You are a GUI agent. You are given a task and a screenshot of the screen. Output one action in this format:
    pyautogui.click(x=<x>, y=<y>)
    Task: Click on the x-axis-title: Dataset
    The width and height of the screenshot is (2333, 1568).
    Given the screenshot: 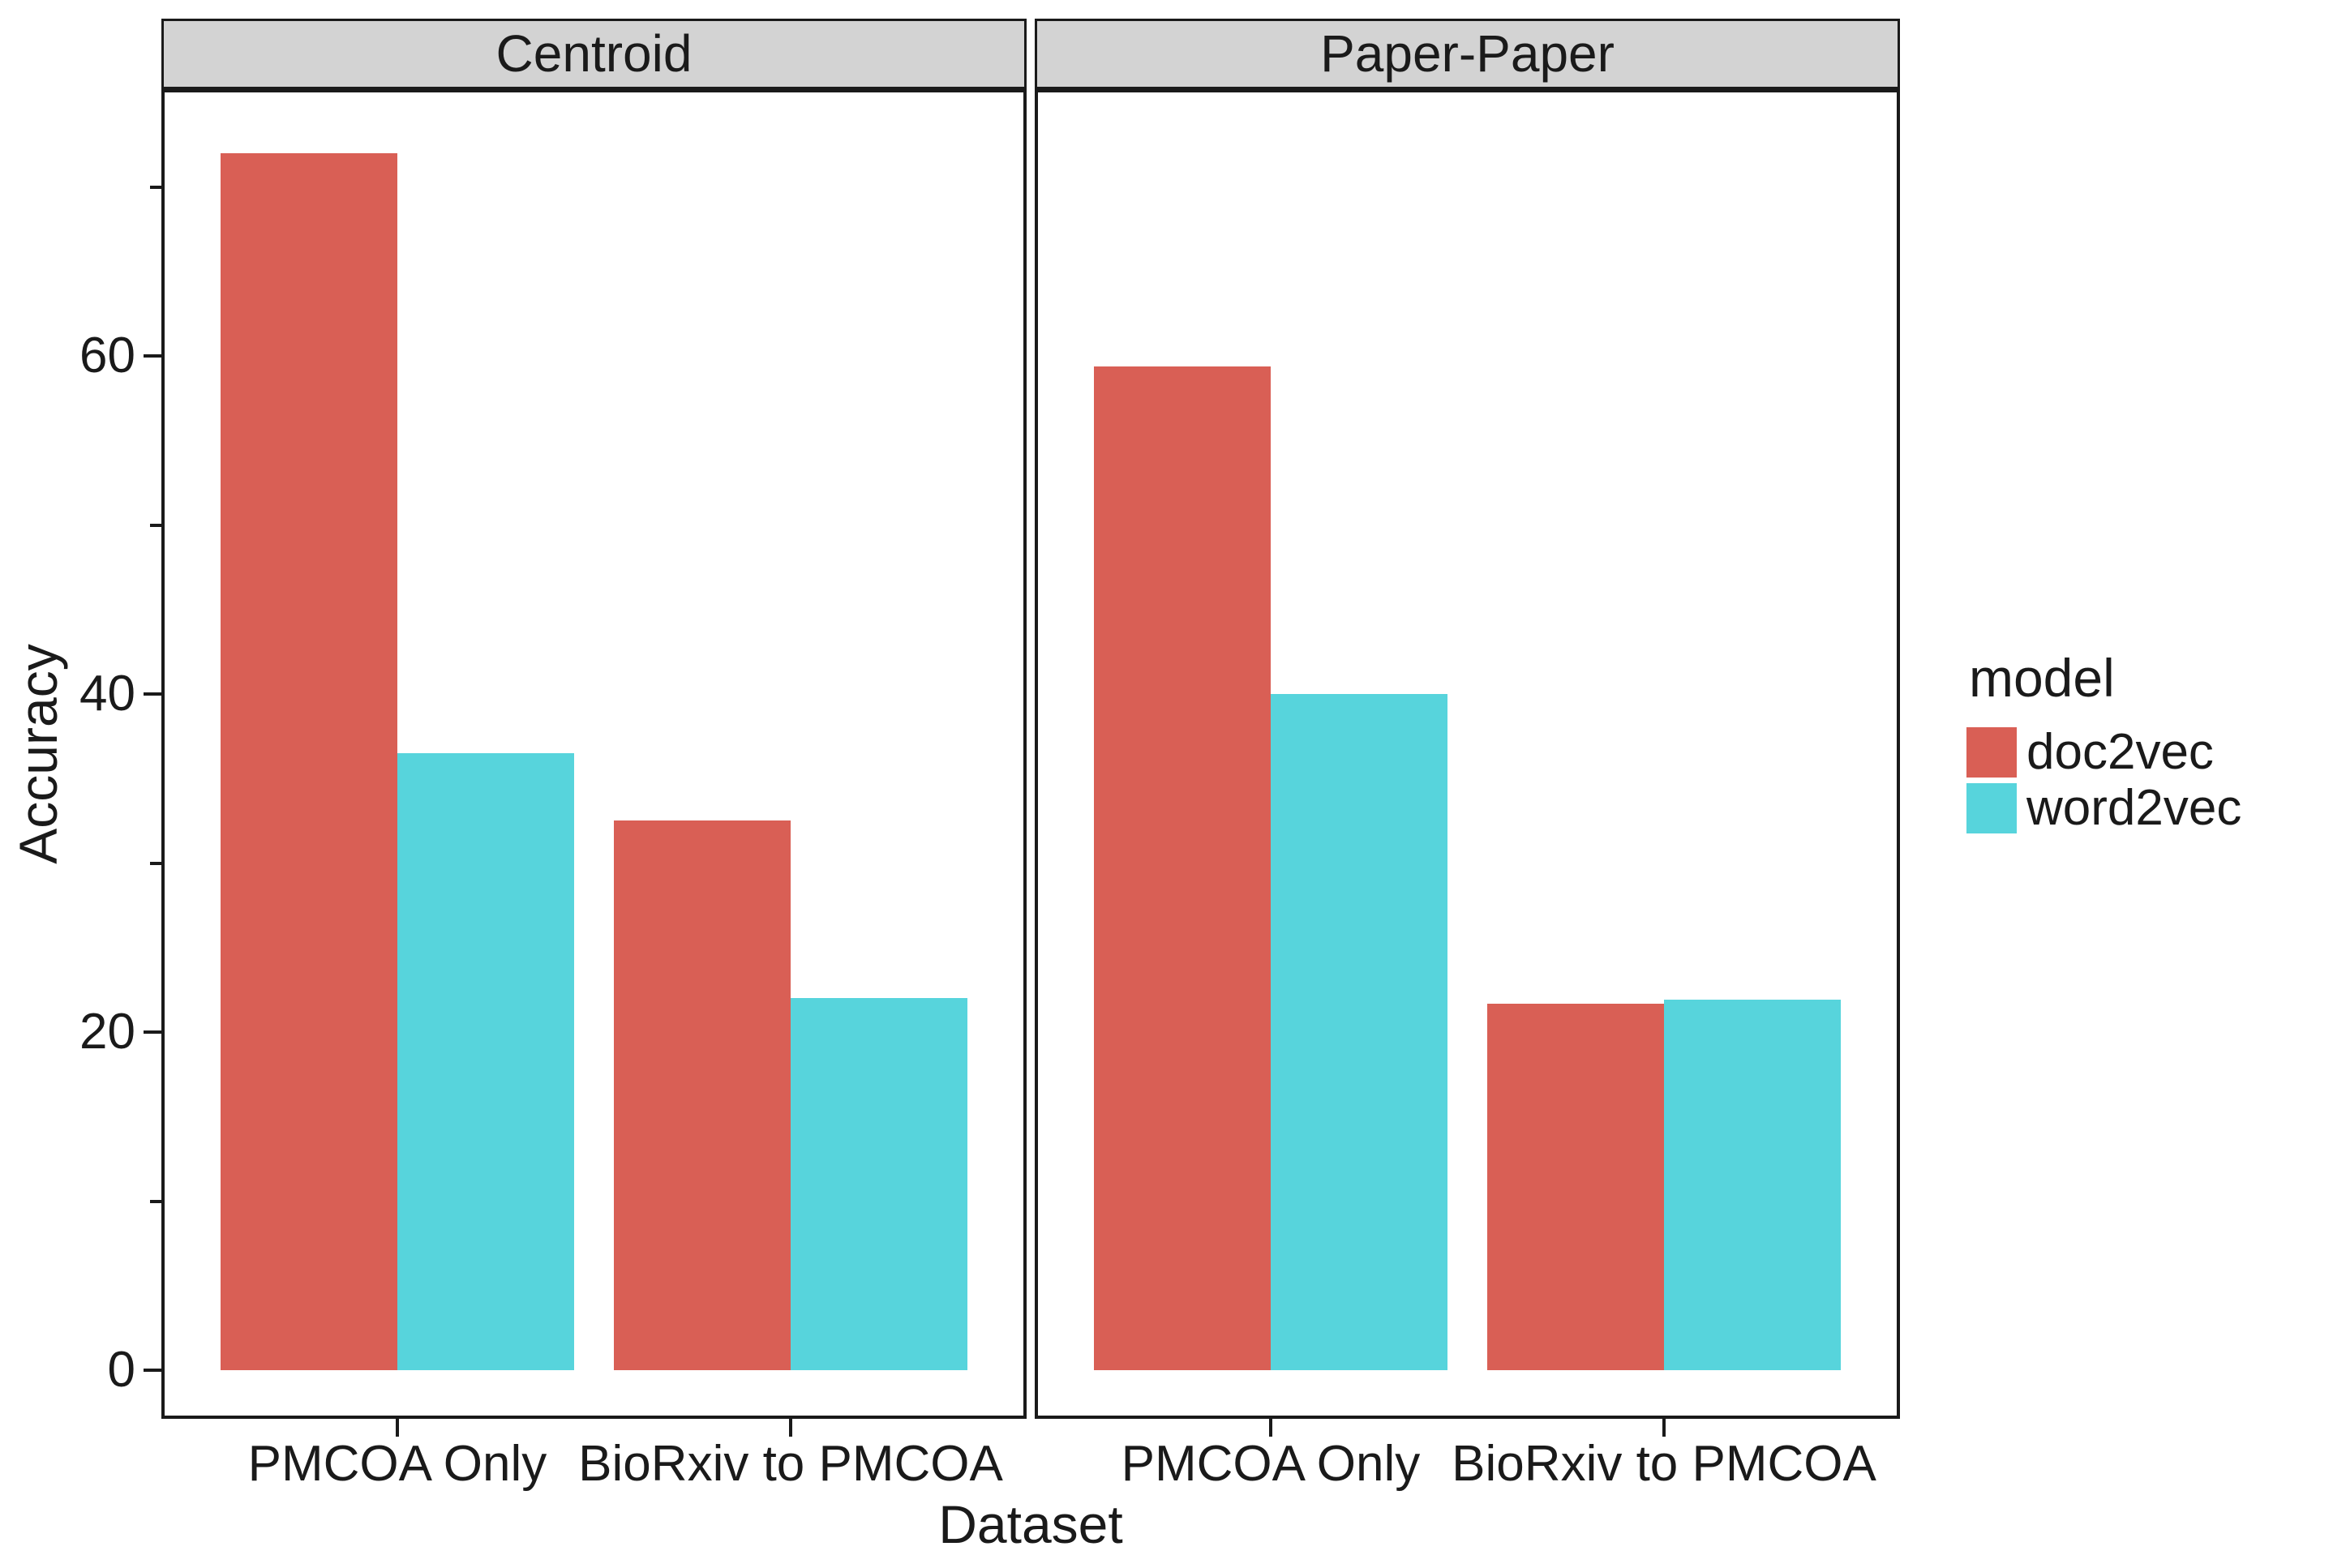 What is the action you would take?
    pyautogui.click(x=1030, y=1524)
    